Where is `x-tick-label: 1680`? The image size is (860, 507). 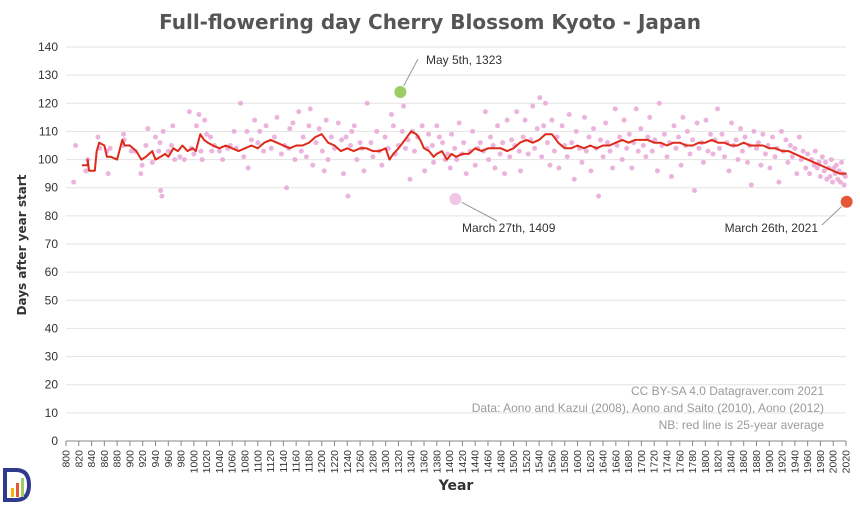
x-tick-label: 1680 is located at coordinates (629, 462).